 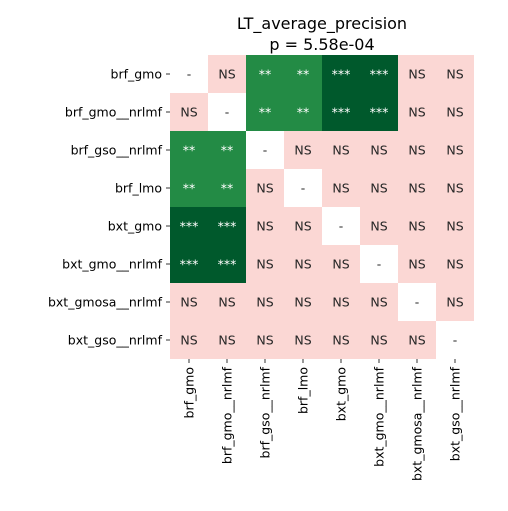 I want to click on column-label: bxt_gso__nrlmf, so click(x=455, y=413).